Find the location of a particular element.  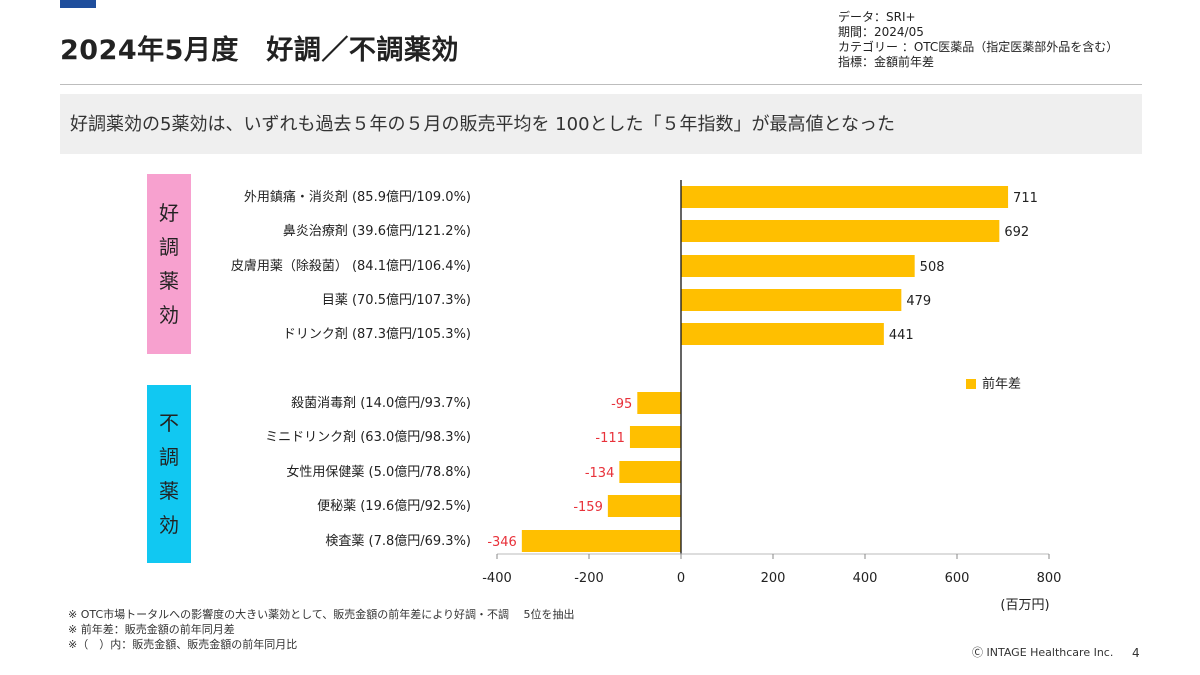

meta-category: カテゴリー ：OTC医薬品（指定医薬部外品を含む） is located at coordinates (978, 47).